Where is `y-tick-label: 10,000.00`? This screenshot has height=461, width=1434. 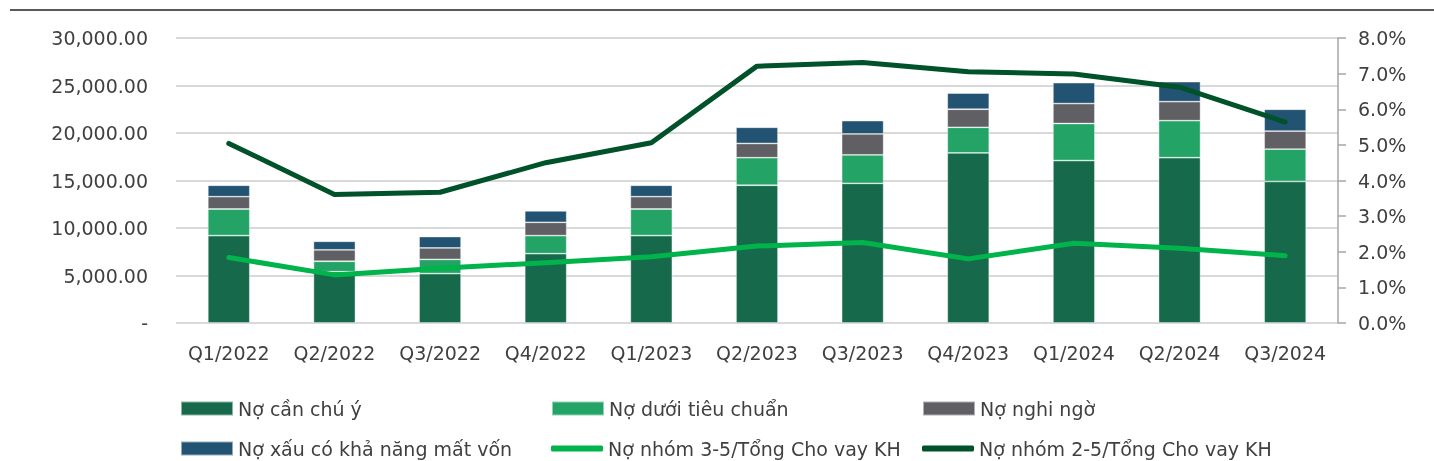
y-tick-label: 10,000.00 is located at coordinates (99, 228).